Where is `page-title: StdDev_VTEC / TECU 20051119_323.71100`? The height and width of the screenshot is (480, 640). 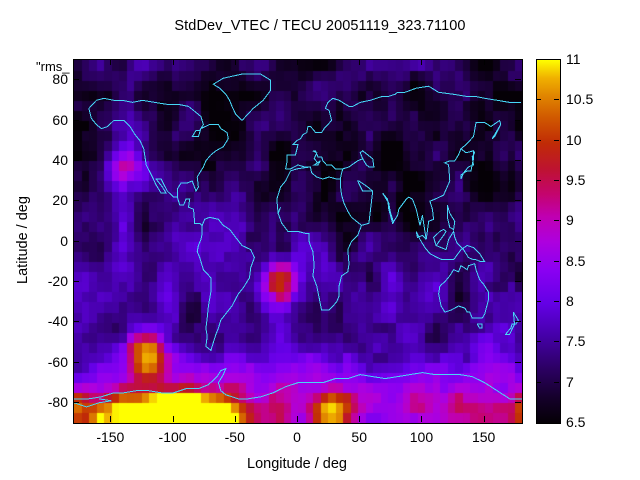 page-title: StdDev_VTEC / TECU 20051119_323.71100 is located at coordinates (320, 26).